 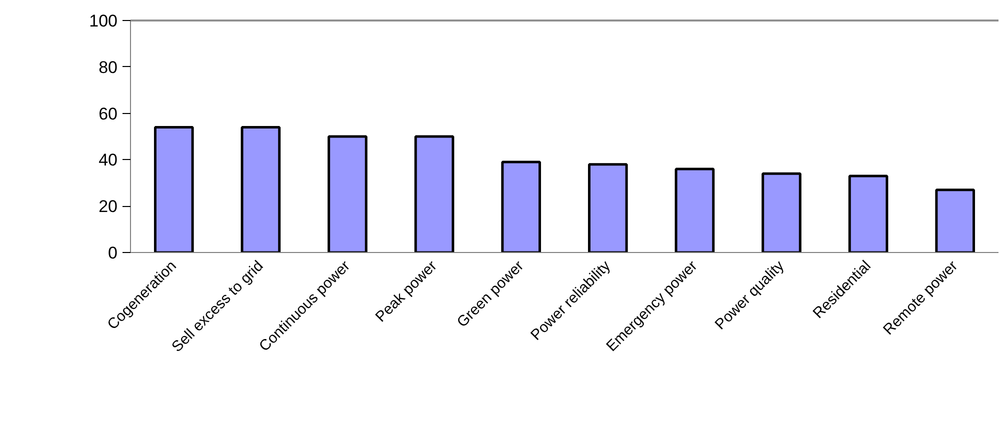 What do you see at coordinates (113, 253) in the screenshot?
I see `y-tick-label: 0` at bounding box center [113, 253].